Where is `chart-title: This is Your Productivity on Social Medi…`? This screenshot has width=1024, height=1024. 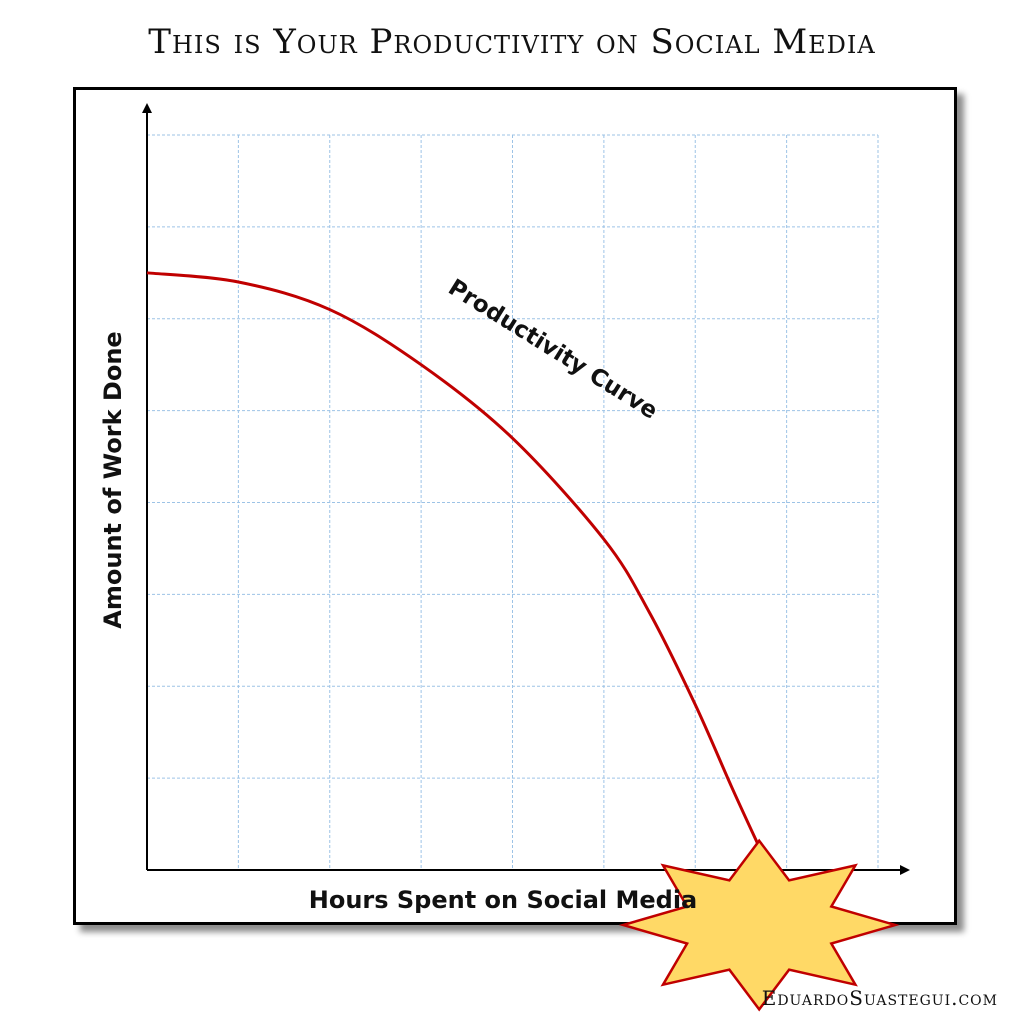 chart-title: This is Your Productivity on Social Medi… is located at coordinates (512, 42).